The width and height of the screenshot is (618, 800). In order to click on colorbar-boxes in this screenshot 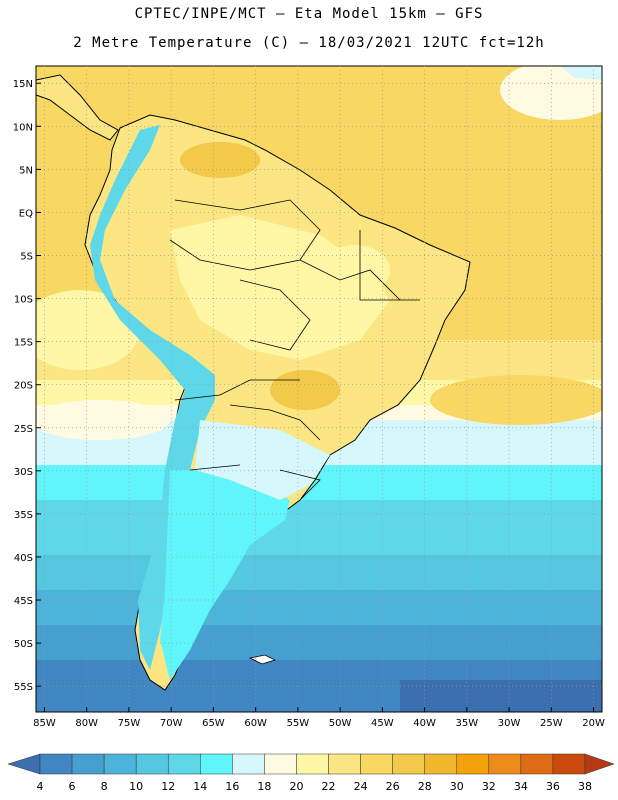, I will do `click(311, 764)`.